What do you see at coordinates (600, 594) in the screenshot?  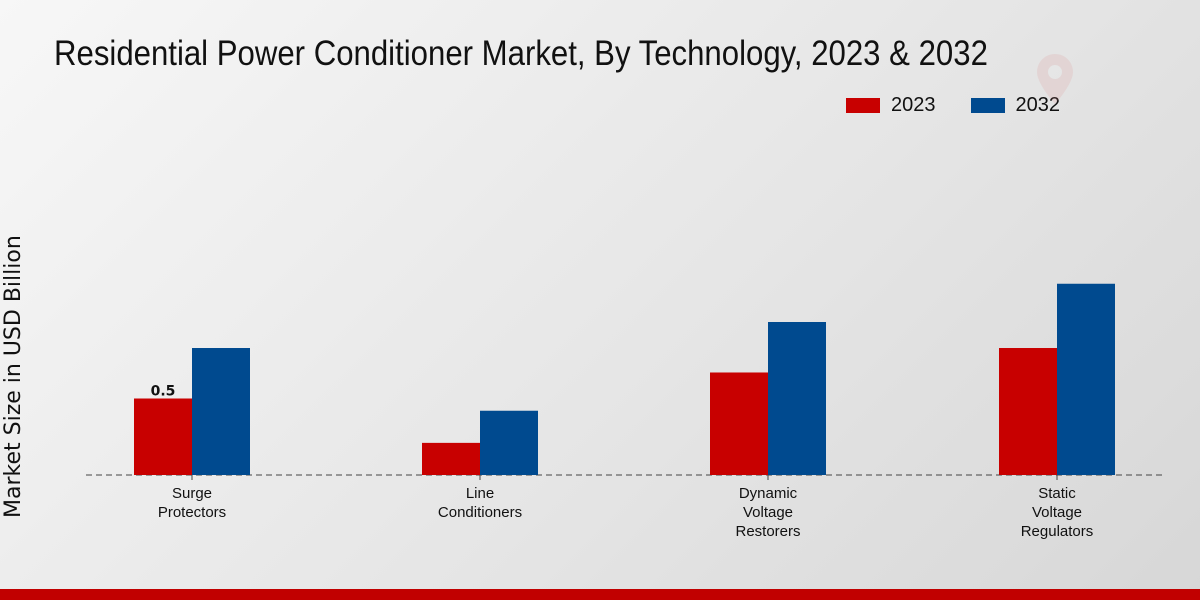 I see `bottom-accent-bar` at bounding box center [600, 594].